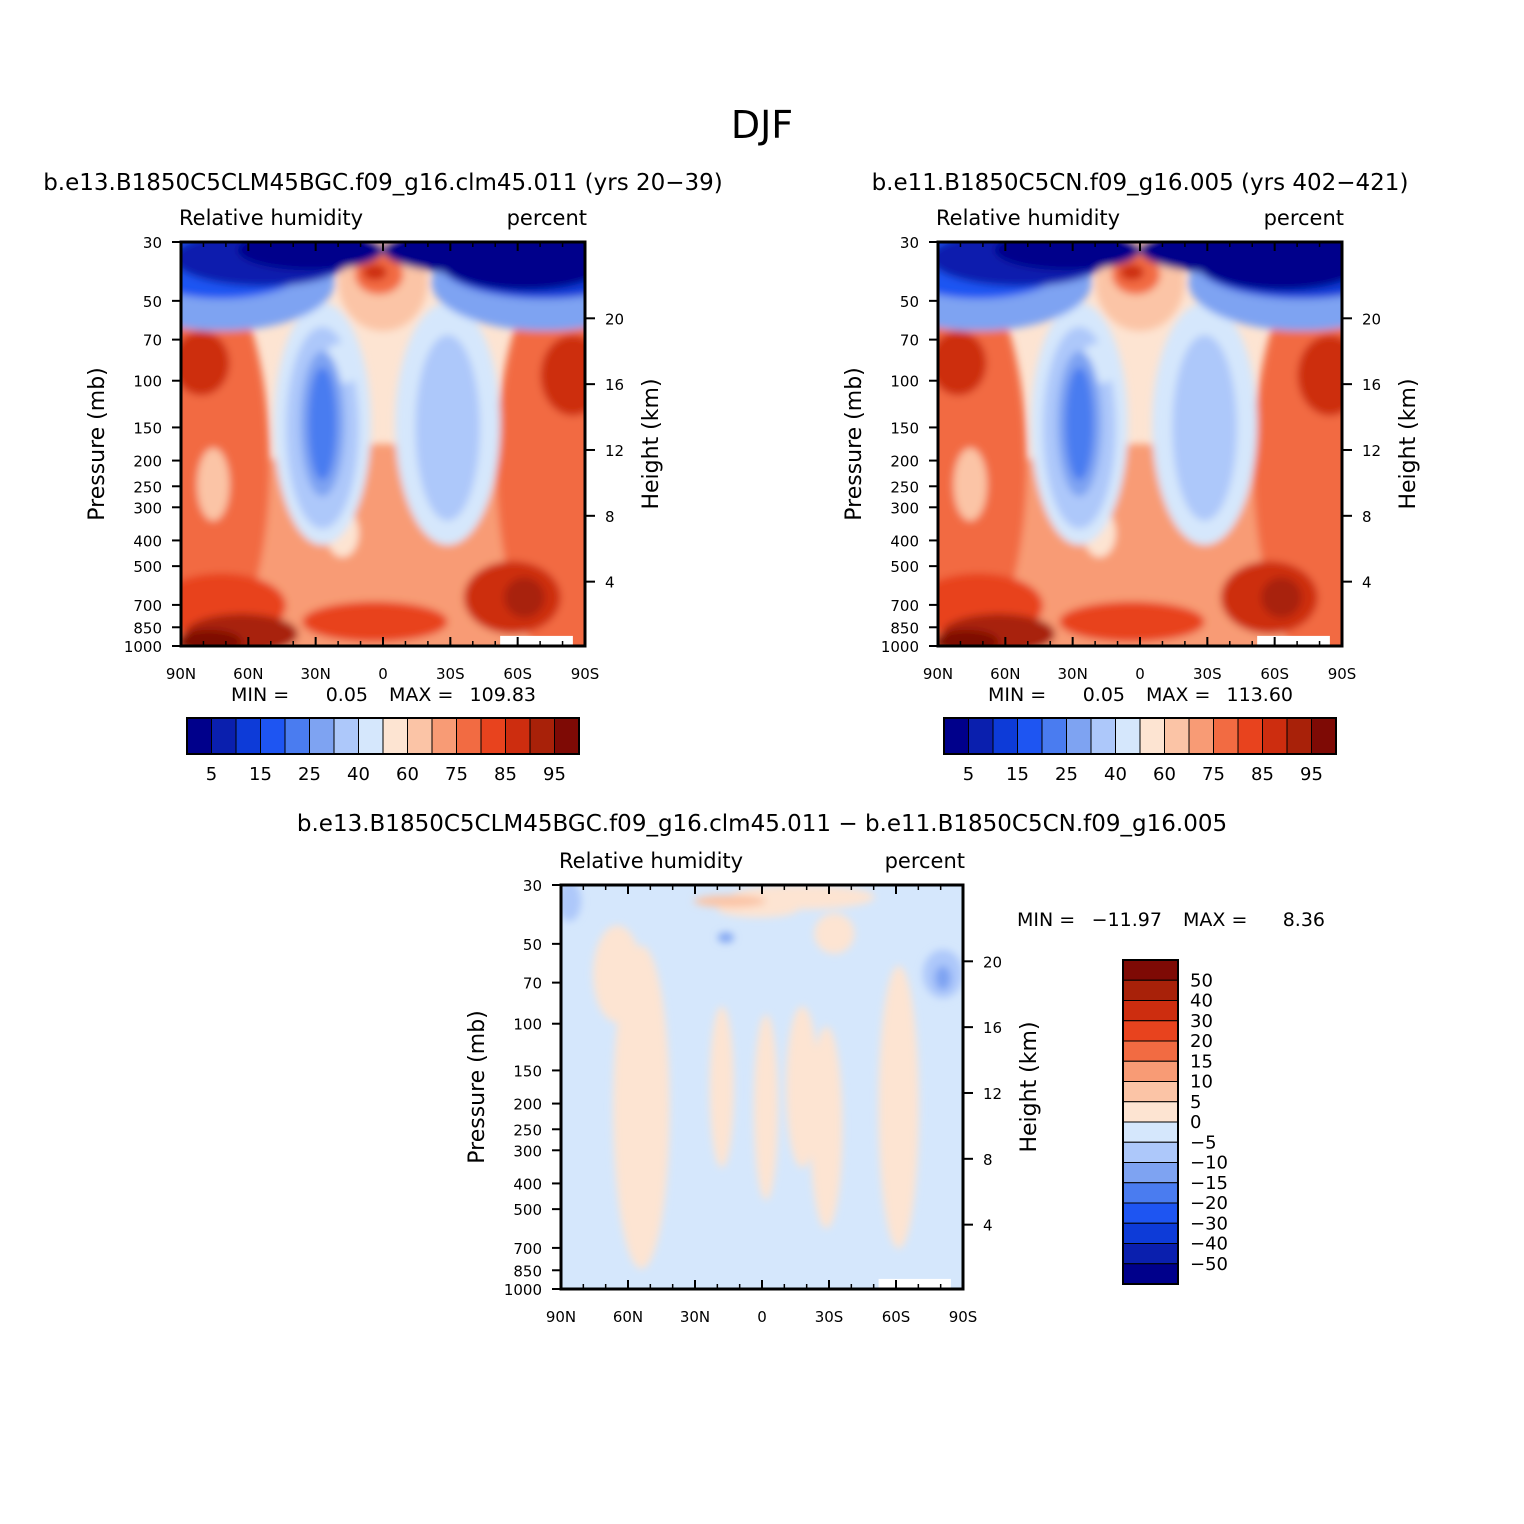  Describe the element at coordinates (309, 774) in the screenshot. I see `colorbar-label: 25` at that location.